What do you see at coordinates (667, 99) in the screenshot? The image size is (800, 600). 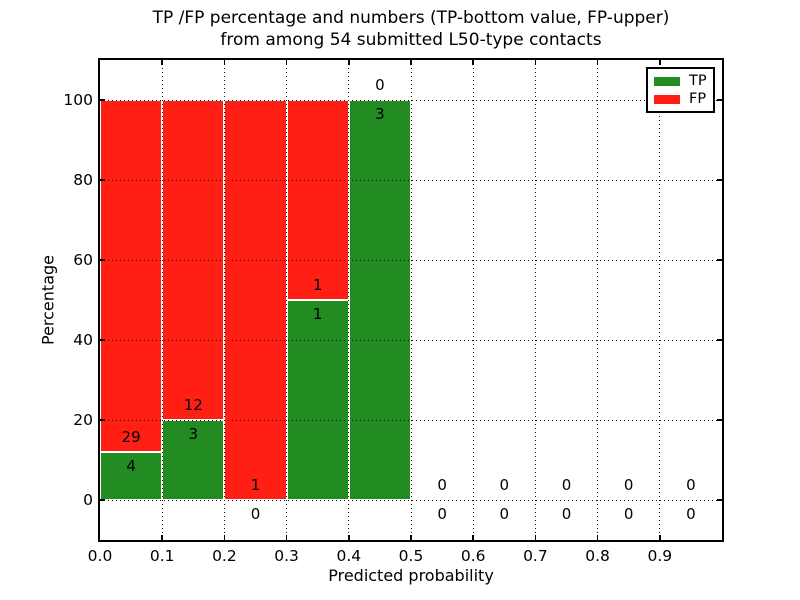 I see `fp-color-swatch-icon` at bounding box center [667, 99].